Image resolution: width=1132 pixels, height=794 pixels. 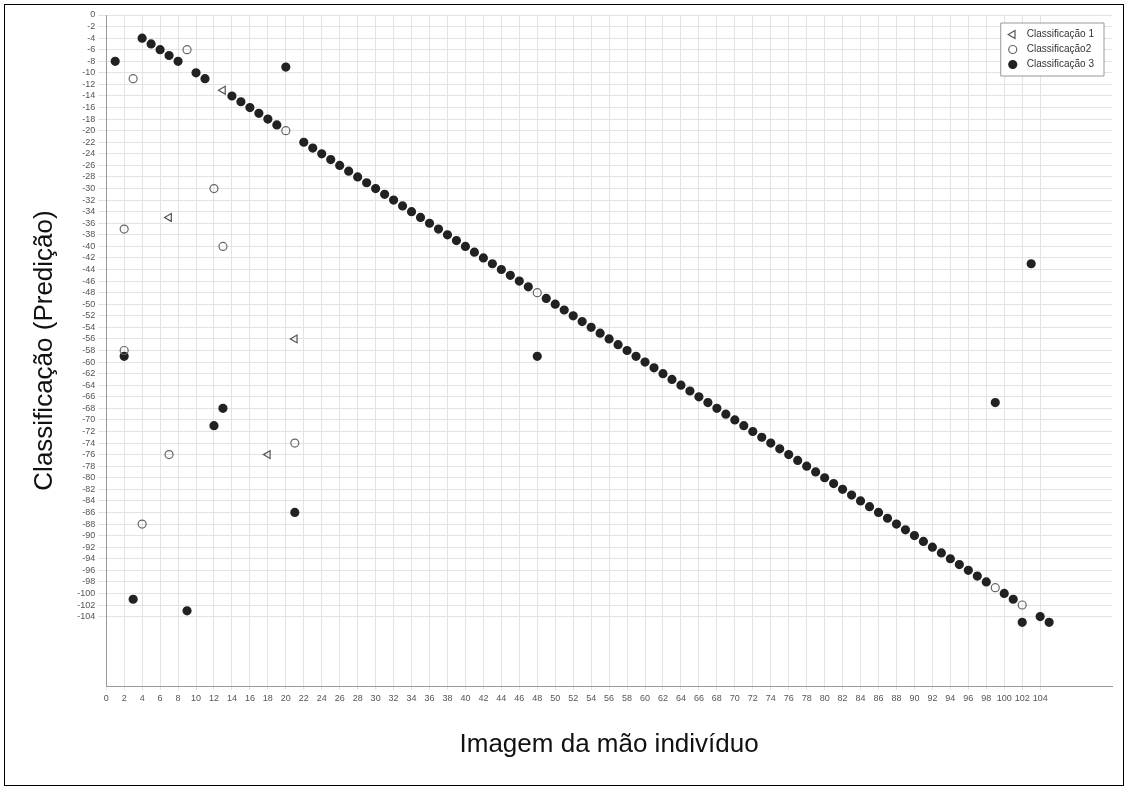 I want to click on x-tick-label: 84, so click(x=860, y=697).